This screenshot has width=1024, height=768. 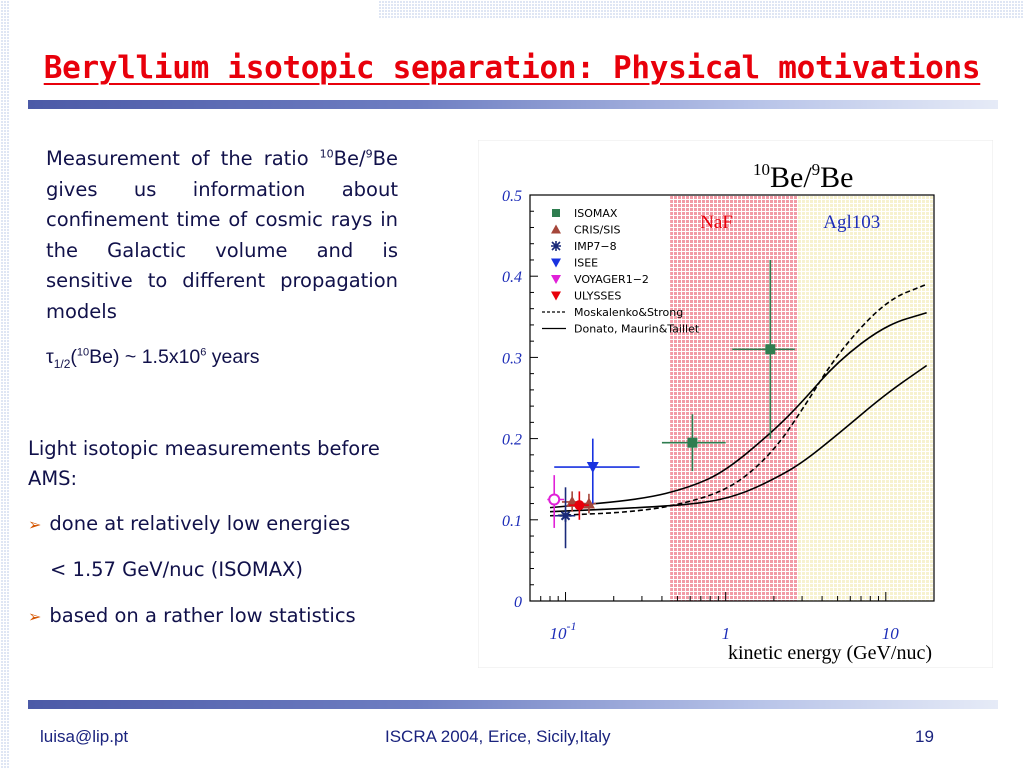 I want to click on y-tick-label: 0.1, so click(x=512, y=521).